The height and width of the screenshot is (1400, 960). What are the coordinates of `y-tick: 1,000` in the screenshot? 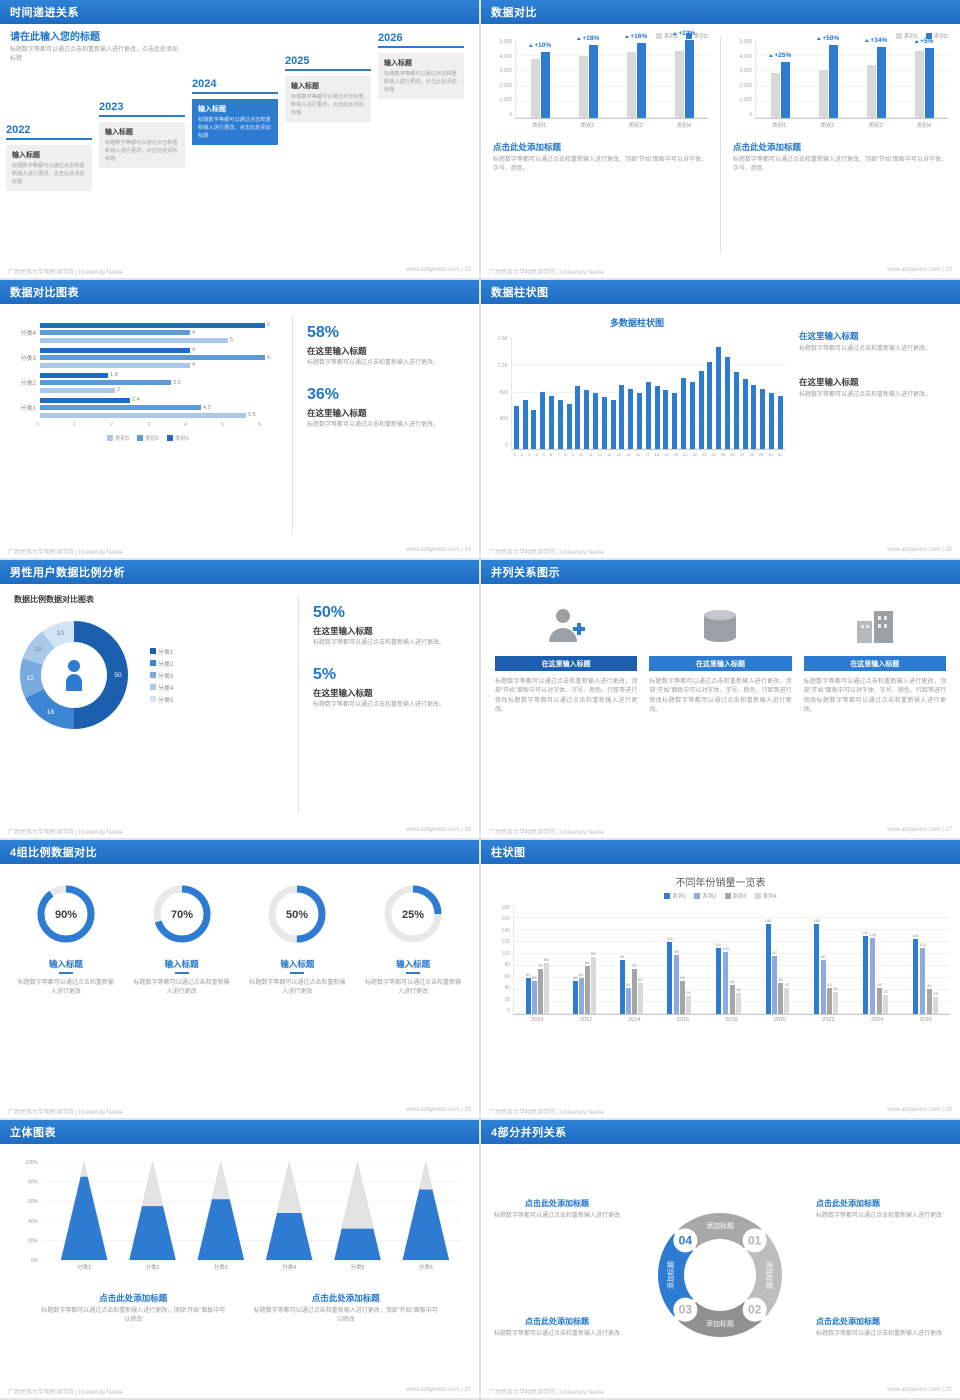 It's located at (745, 100).